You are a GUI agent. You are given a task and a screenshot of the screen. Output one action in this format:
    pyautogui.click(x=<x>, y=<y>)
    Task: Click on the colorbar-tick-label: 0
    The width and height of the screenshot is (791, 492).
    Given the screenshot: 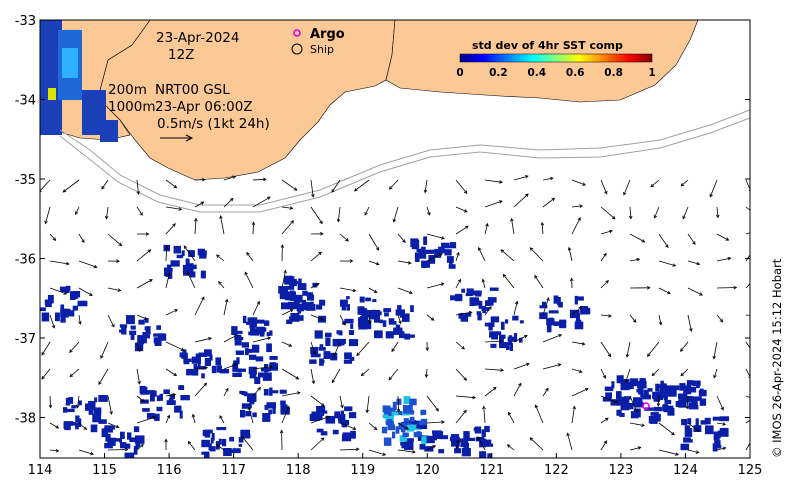 What is the action you would take?
    pyautogui.click(x=459, y=73)
    